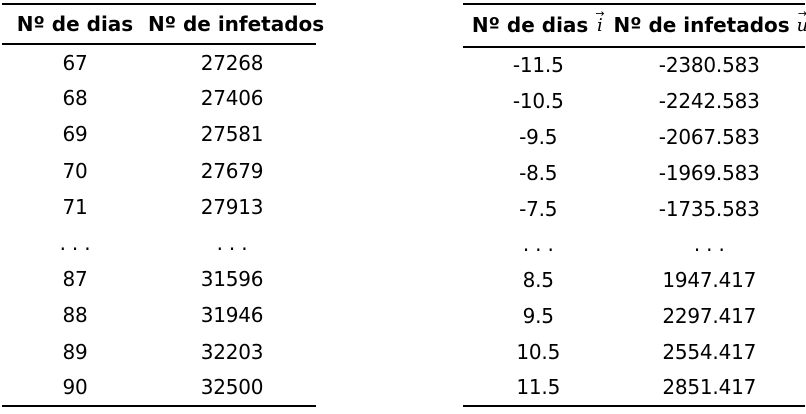  Describe the element at coordinates (232, 315) in the screenshot. I see `table-cell: 31946` at that location.